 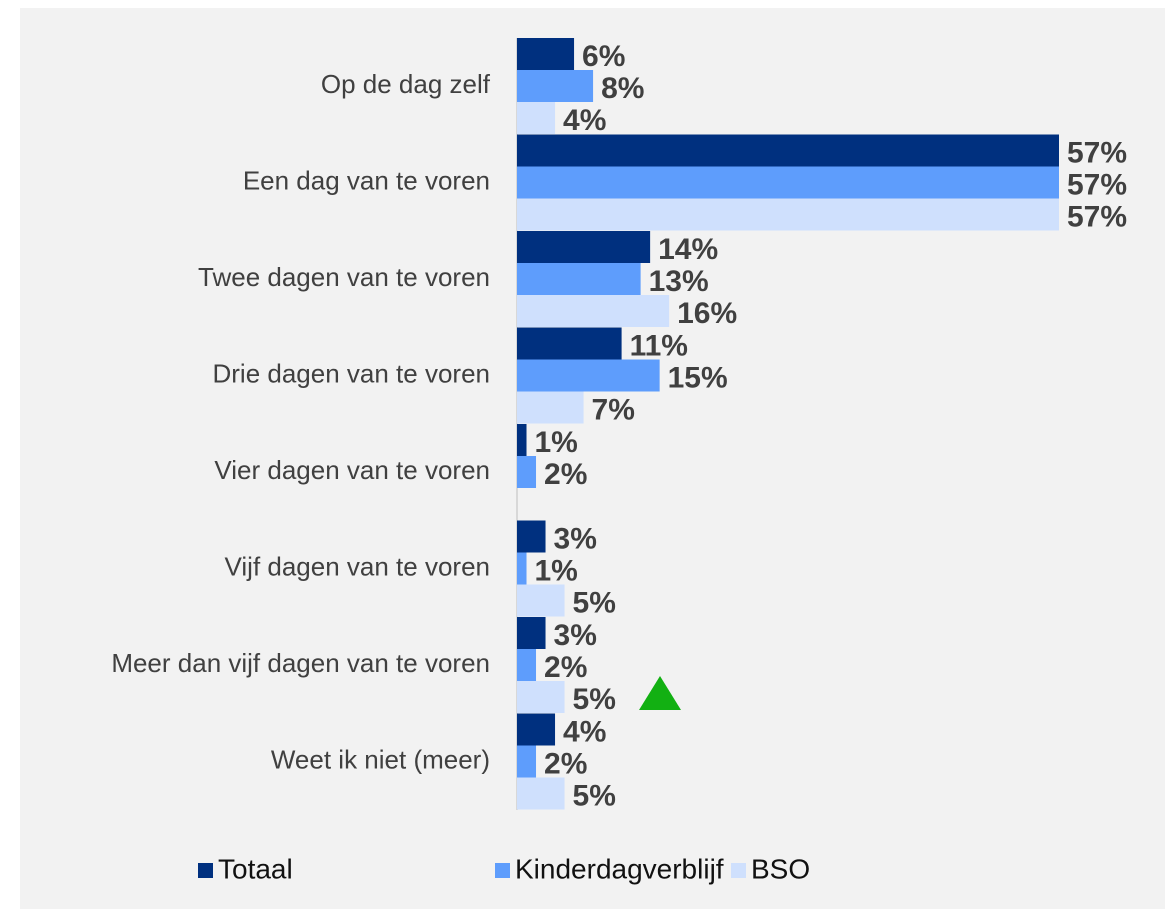 What do you see at coordinates (406, 84) in the screenshot?
I see `category-label: Op de dag zelf` at bounding box center [406, 84].